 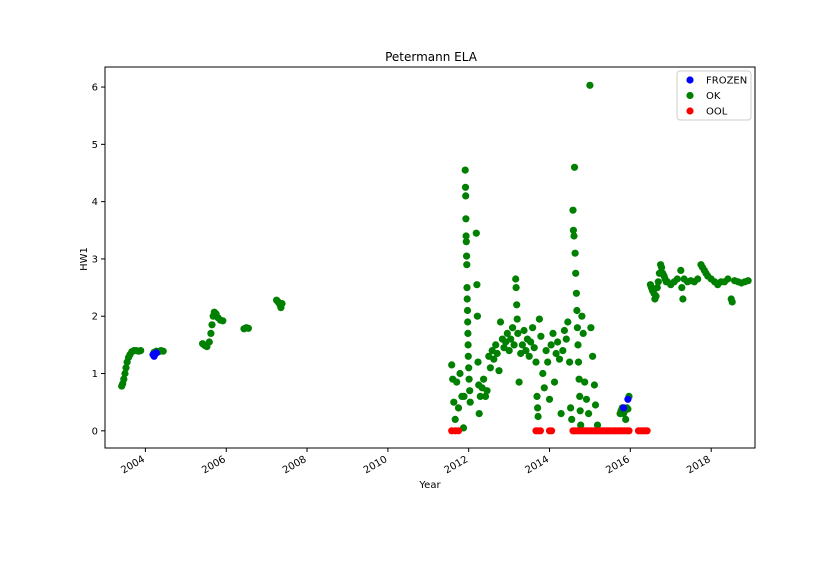 What do you see at coordinates (714, 95) in the screenshot?
I see `legend-box` at bounding box center [714, 95].